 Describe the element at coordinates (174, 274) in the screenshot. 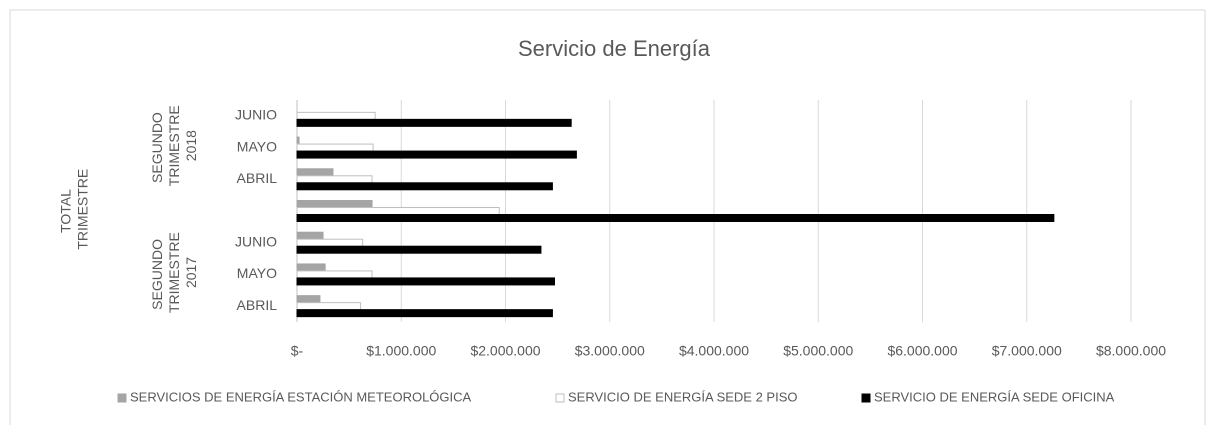

I see `group-label: SEGUNDO TRIMESTRE 2017` at that location.